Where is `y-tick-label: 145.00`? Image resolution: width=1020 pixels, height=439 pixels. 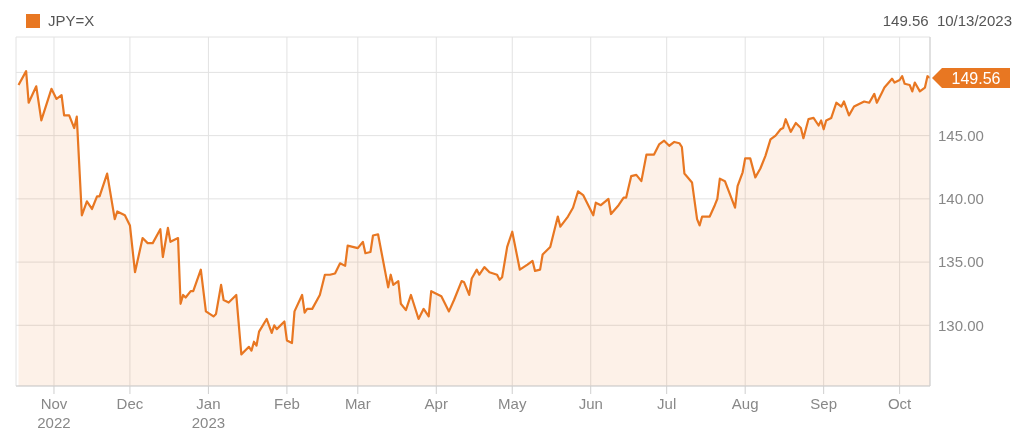
y-tick-label: 145.00 is located at coordinates (961, 135).